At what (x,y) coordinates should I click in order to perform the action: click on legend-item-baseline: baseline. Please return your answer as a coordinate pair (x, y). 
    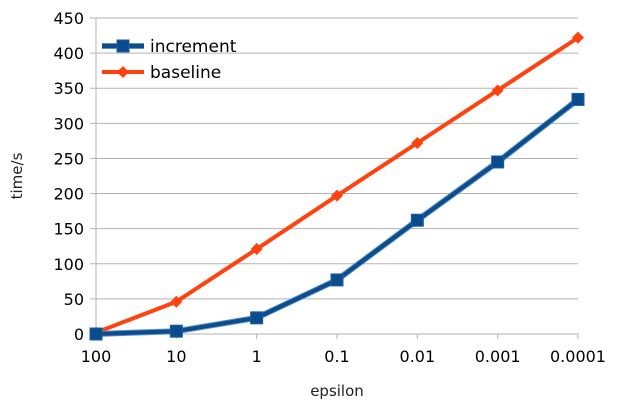
    Looking at the image, I should click on (161, 73).